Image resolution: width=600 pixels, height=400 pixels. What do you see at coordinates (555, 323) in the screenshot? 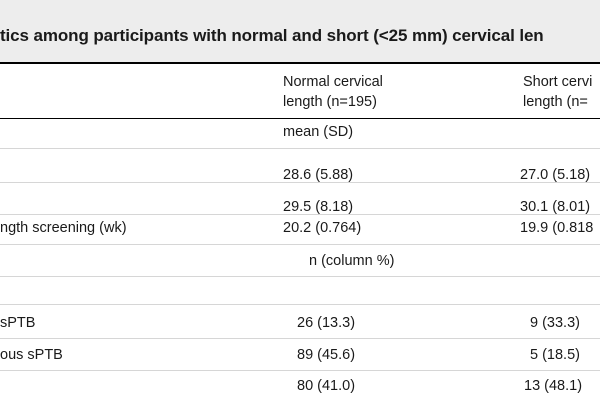
I see `cell-short: 9 (33.3)` at bounding box center [555, 323].